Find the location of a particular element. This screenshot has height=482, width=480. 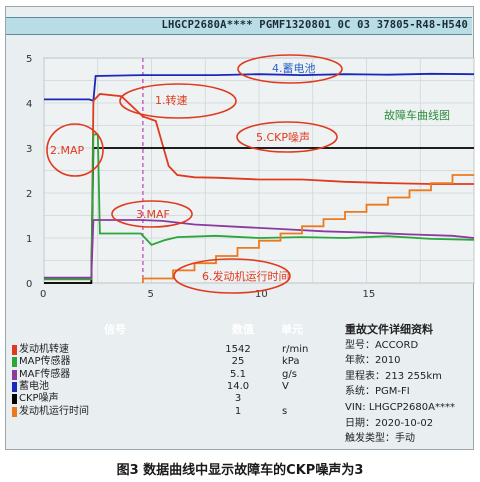

table-row: 蓄电池 14.0 V is located at coordinates (164, 387).